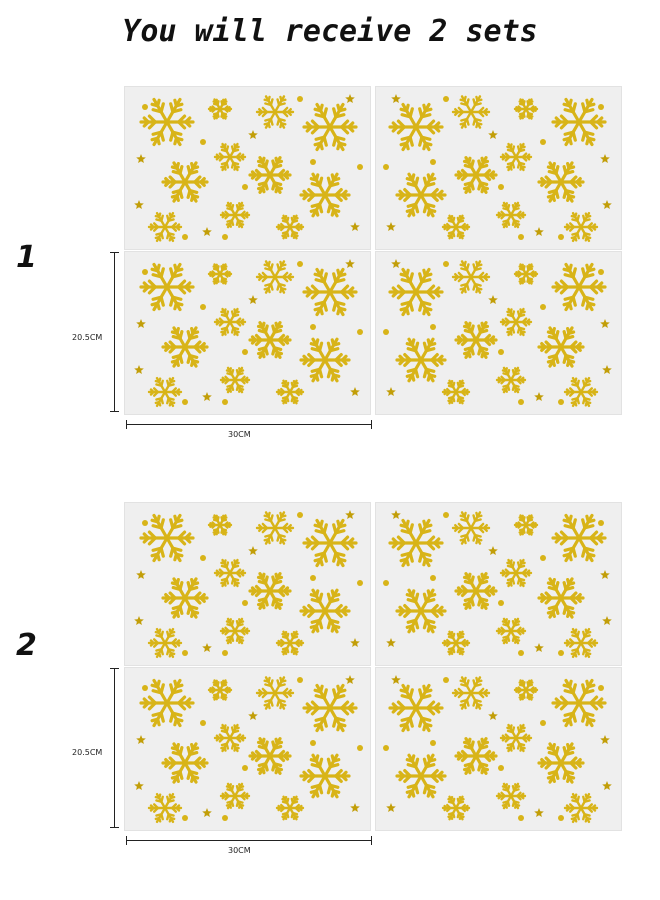  Describe the element at coordinates (114, 332) in the screenshot. I see `height-dimension-line` at that location.